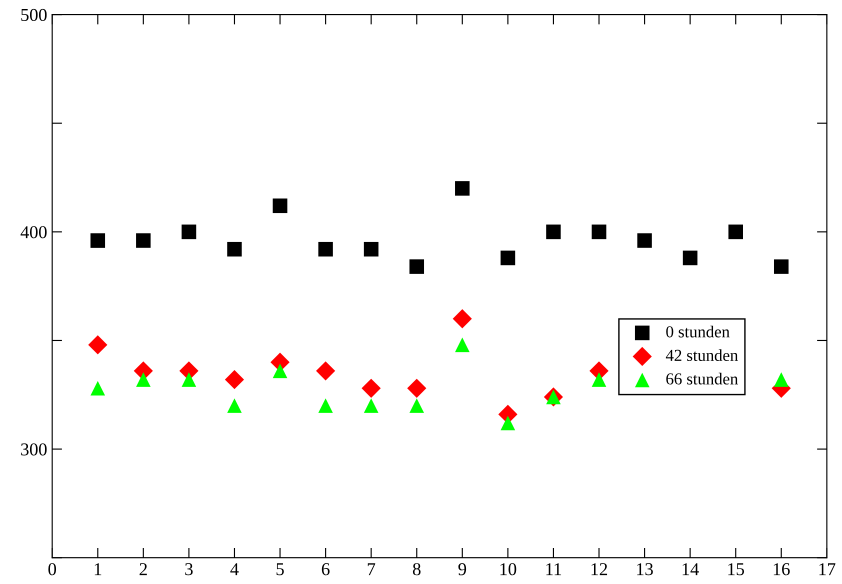 The height and width of the screenshot is (584, 842). Describe the element at coordinates (98, 569) in the screenshot. I see `x-tick-label: 1` at that location.